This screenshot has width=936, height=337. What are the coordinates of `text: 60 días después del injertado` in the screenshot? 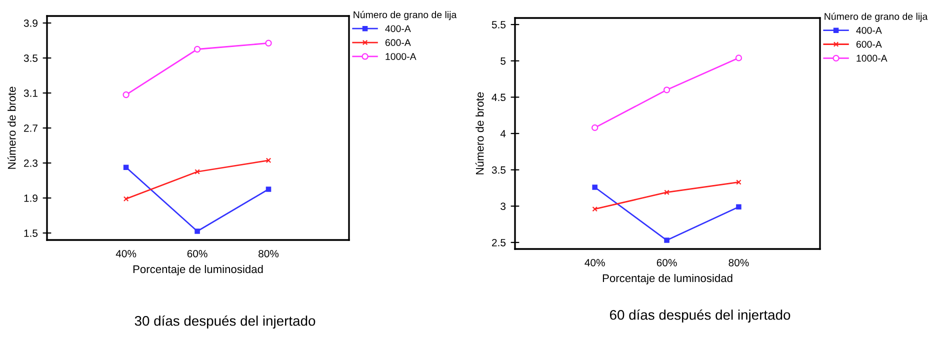 It's located at (700, 316).